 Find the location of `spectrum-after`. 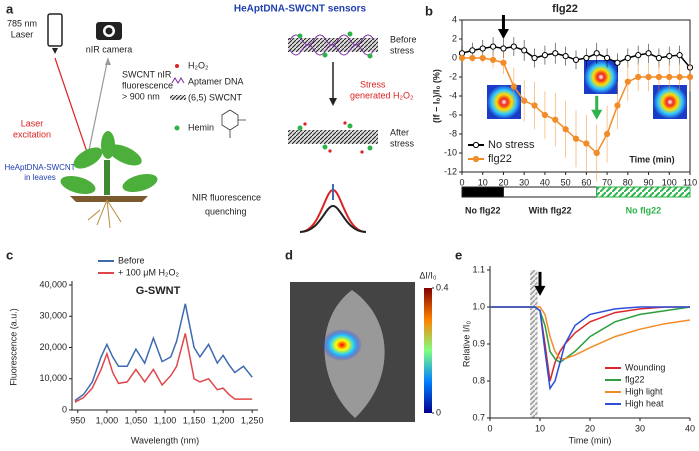

spectrum-after is located at coordinates (333, 218).